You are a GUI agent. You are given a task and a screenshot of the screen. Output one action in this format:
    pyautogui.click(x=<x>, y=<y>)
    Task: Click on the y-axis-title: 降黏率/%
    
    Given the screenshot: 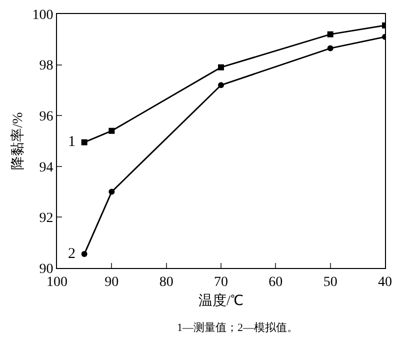 What is the action you would take?
    pyautogui.click(x=18, y=141)
    